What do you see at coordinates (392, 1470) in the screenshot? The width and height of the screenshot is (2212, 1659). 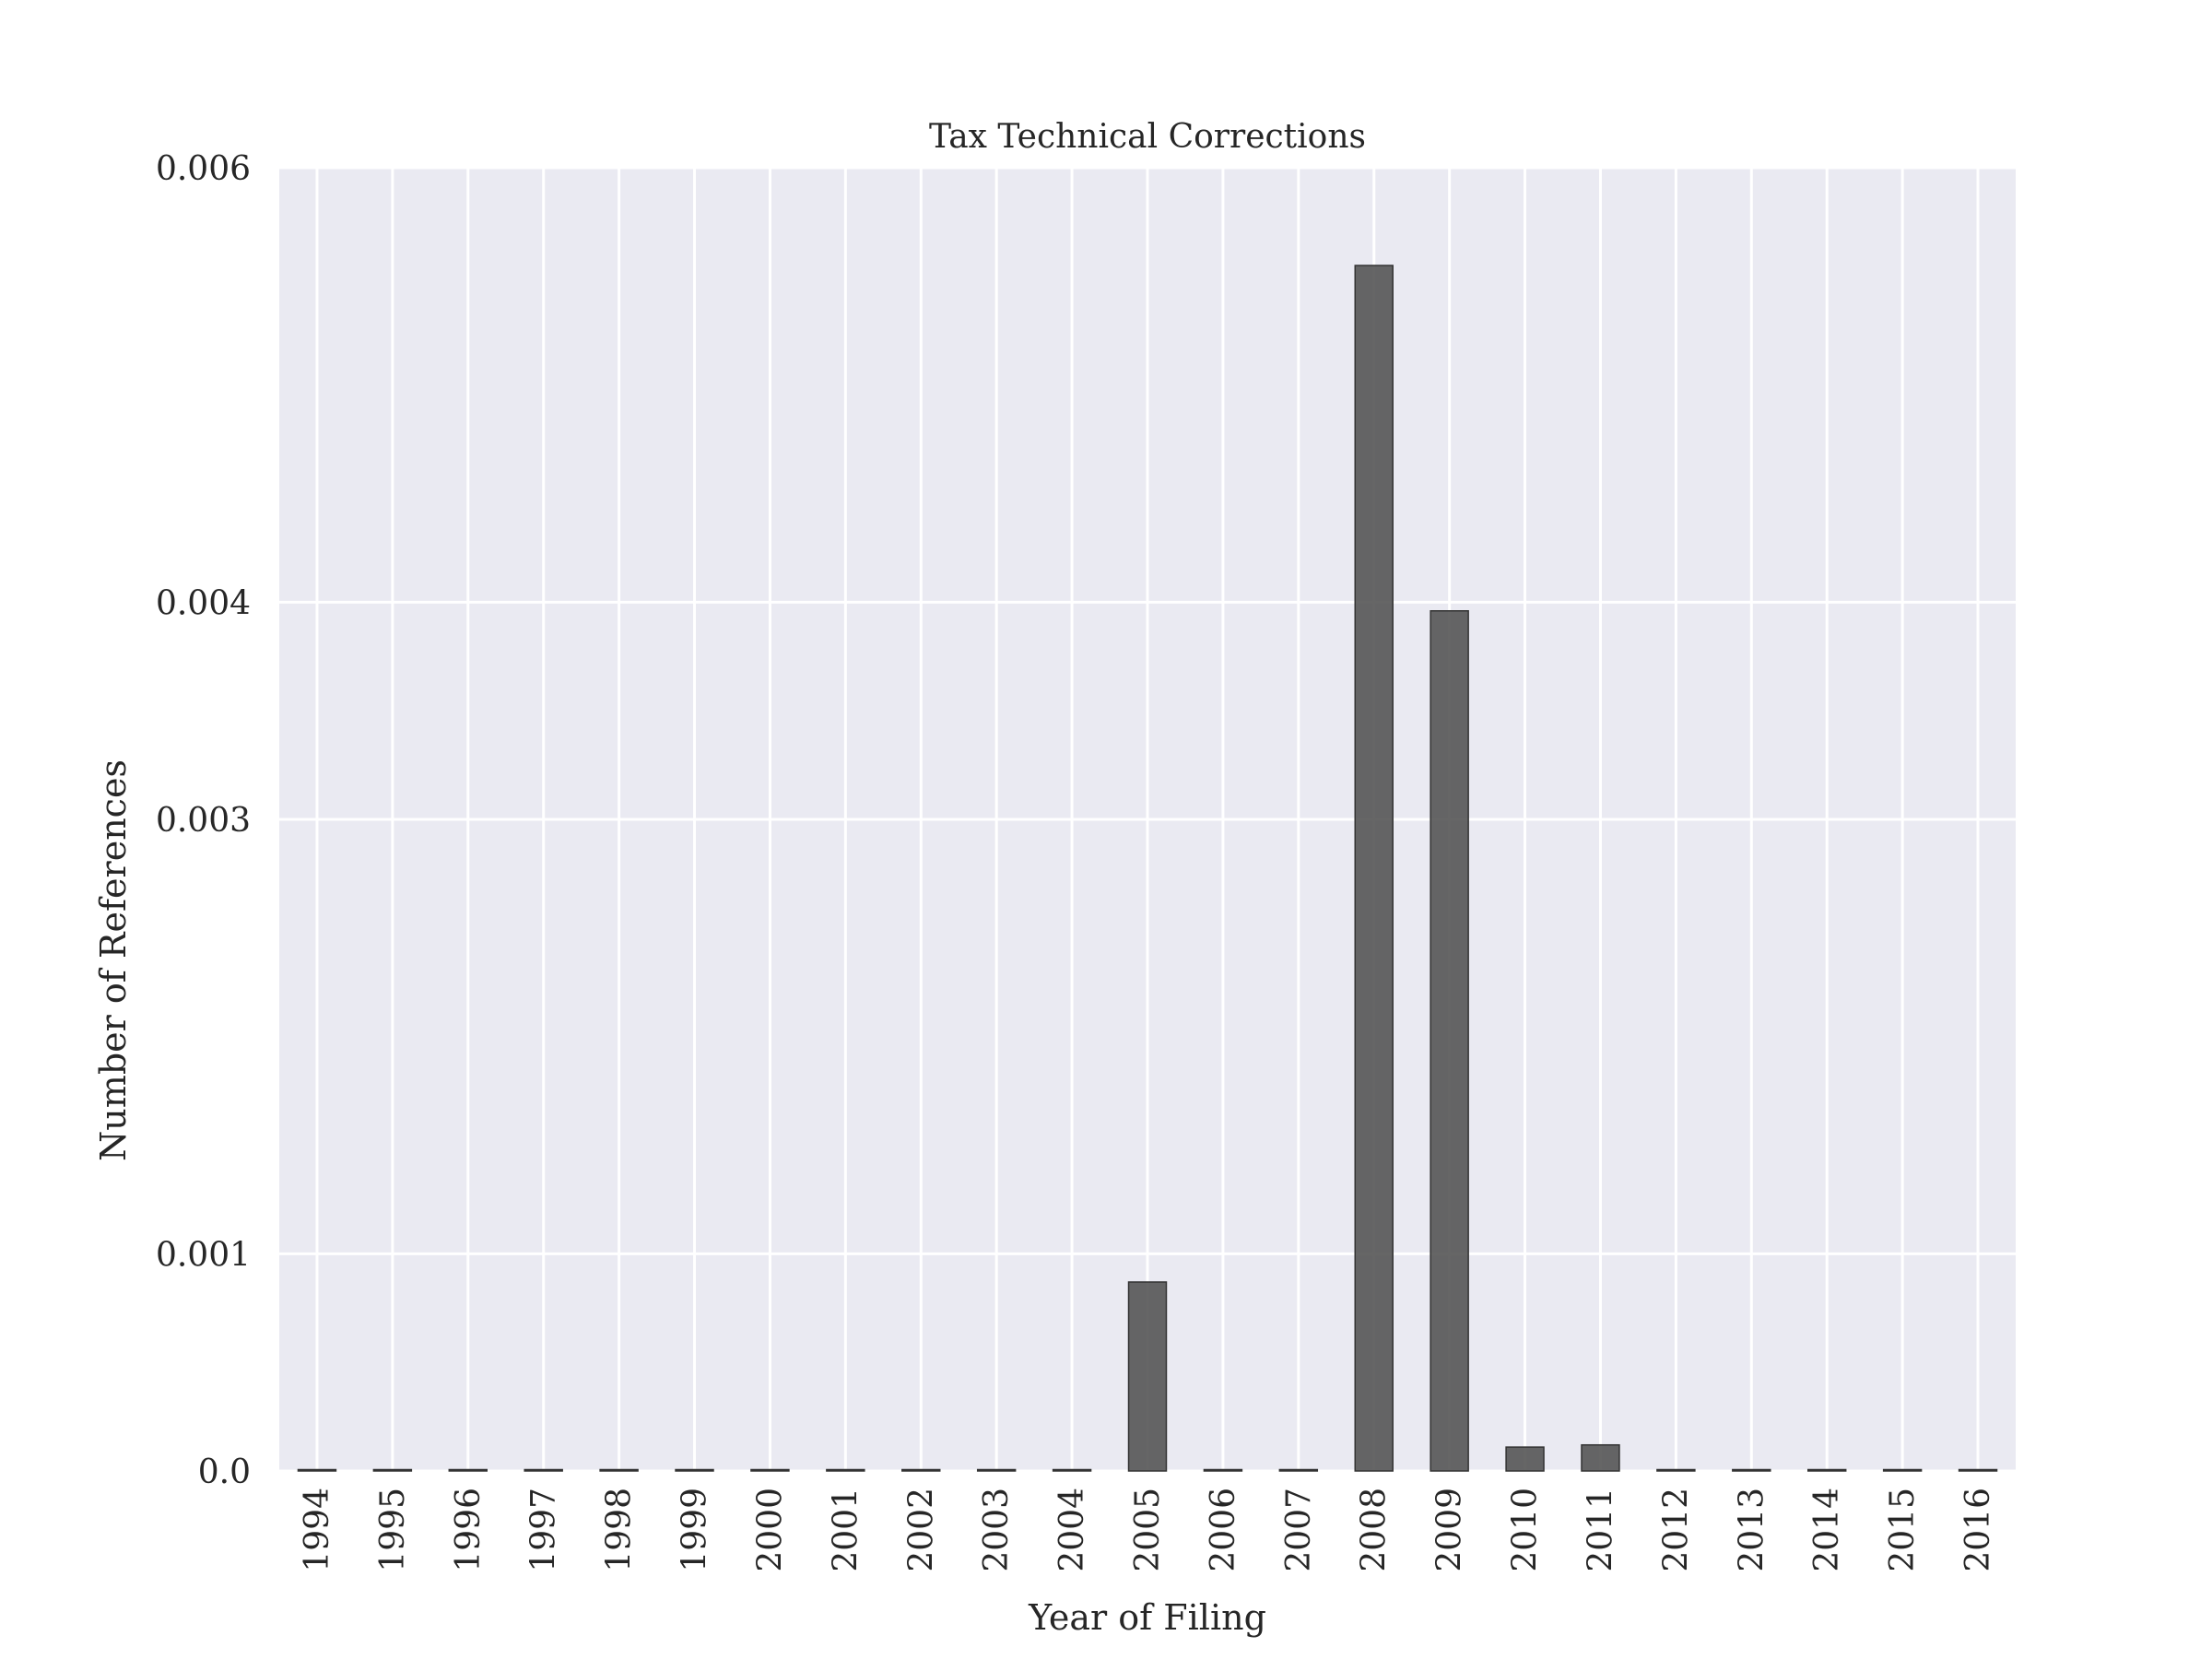 I see `bar-1995` at bounding box center [392, 1470].